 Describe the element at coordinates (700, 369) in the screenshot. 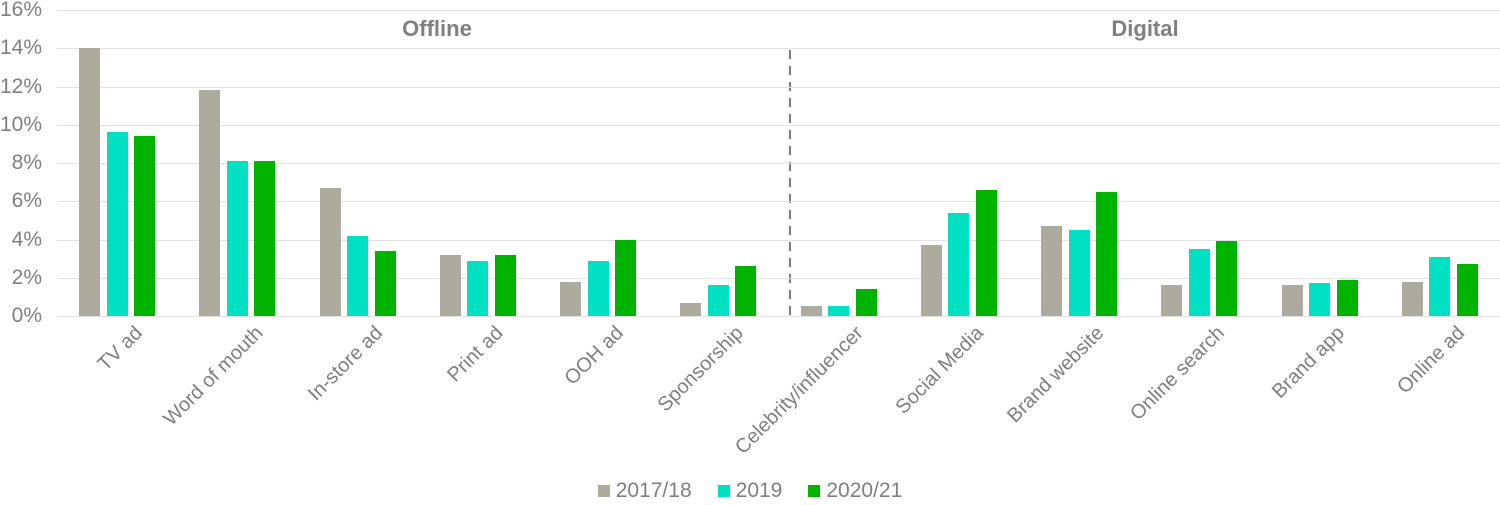

I see `x-axis-label: Sponsorship` at that location.